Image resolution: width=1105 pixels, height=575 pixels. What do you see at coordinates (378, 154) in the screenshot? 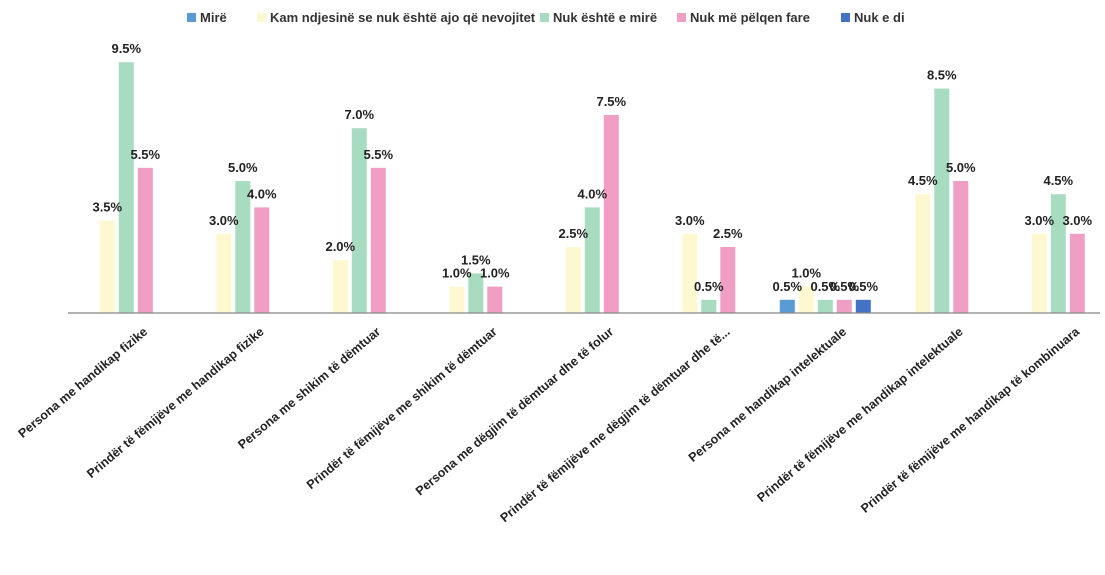
I see `value-label-c2-s3: 5.5%` at bounding box center [378, 154].